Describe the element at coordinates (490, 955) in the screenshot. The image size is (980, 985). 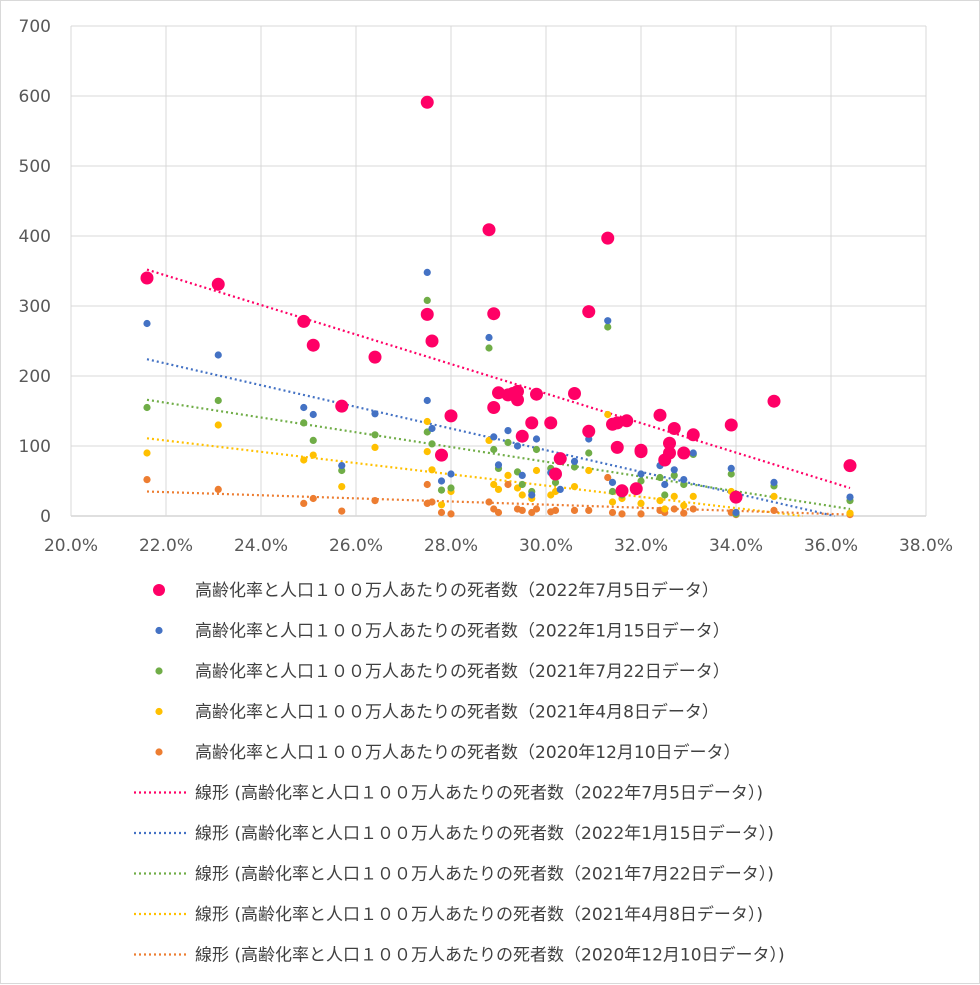
I see `legend-label: 線形 (高齢化率と人口１００万人あたりの死者数（2020年12月10日データ）)` at that location.